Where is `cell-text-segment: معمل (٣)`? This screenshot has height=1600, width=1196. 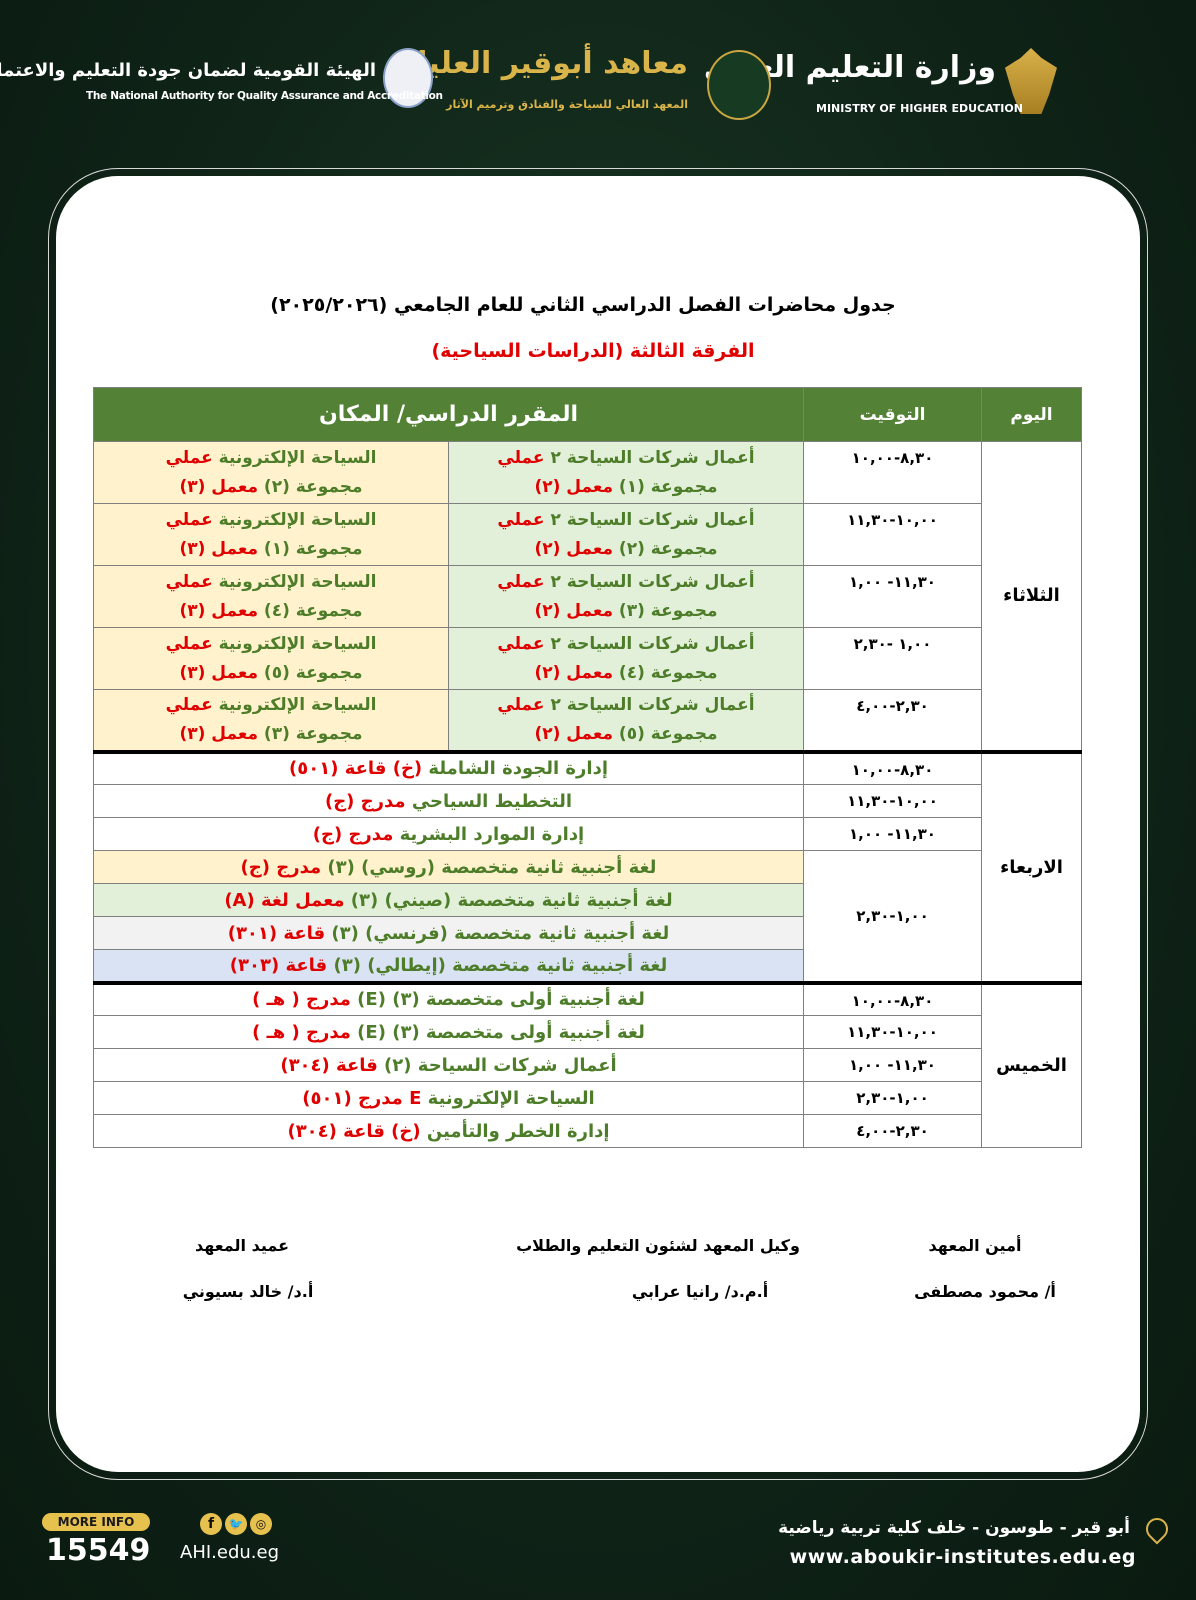
cell-text-segment: معمل (٣) is located at coordinates (218, 486).